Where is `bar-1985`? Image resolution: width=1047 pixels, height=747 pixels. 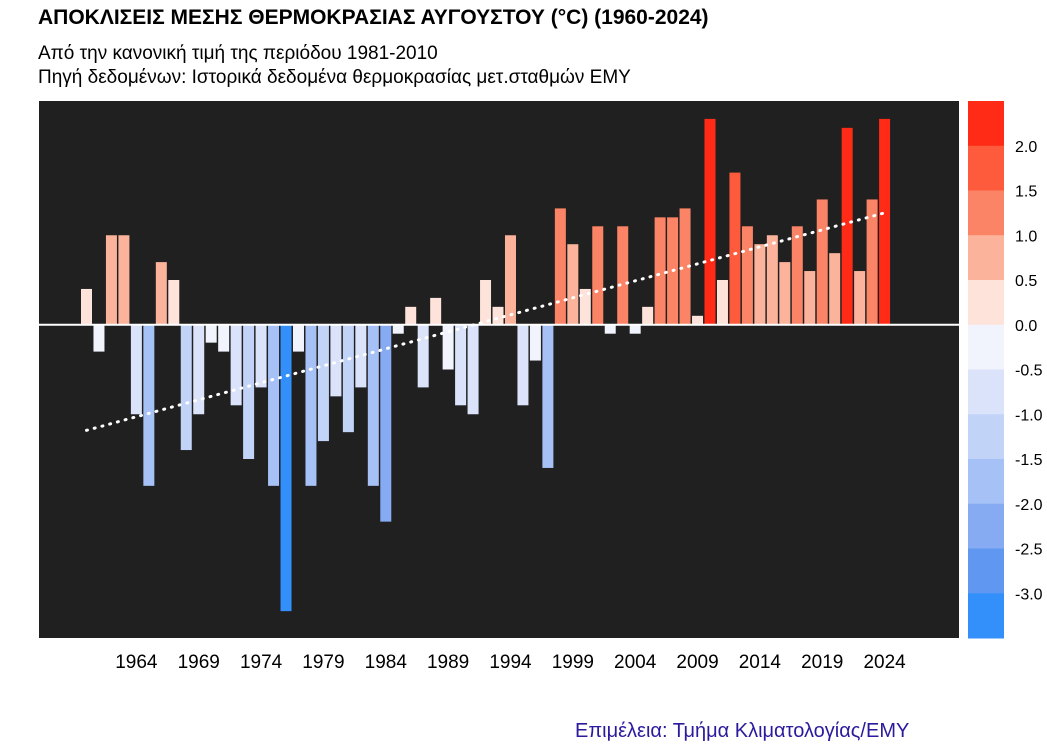
bar-1985 is located at coordinates (398, 329).